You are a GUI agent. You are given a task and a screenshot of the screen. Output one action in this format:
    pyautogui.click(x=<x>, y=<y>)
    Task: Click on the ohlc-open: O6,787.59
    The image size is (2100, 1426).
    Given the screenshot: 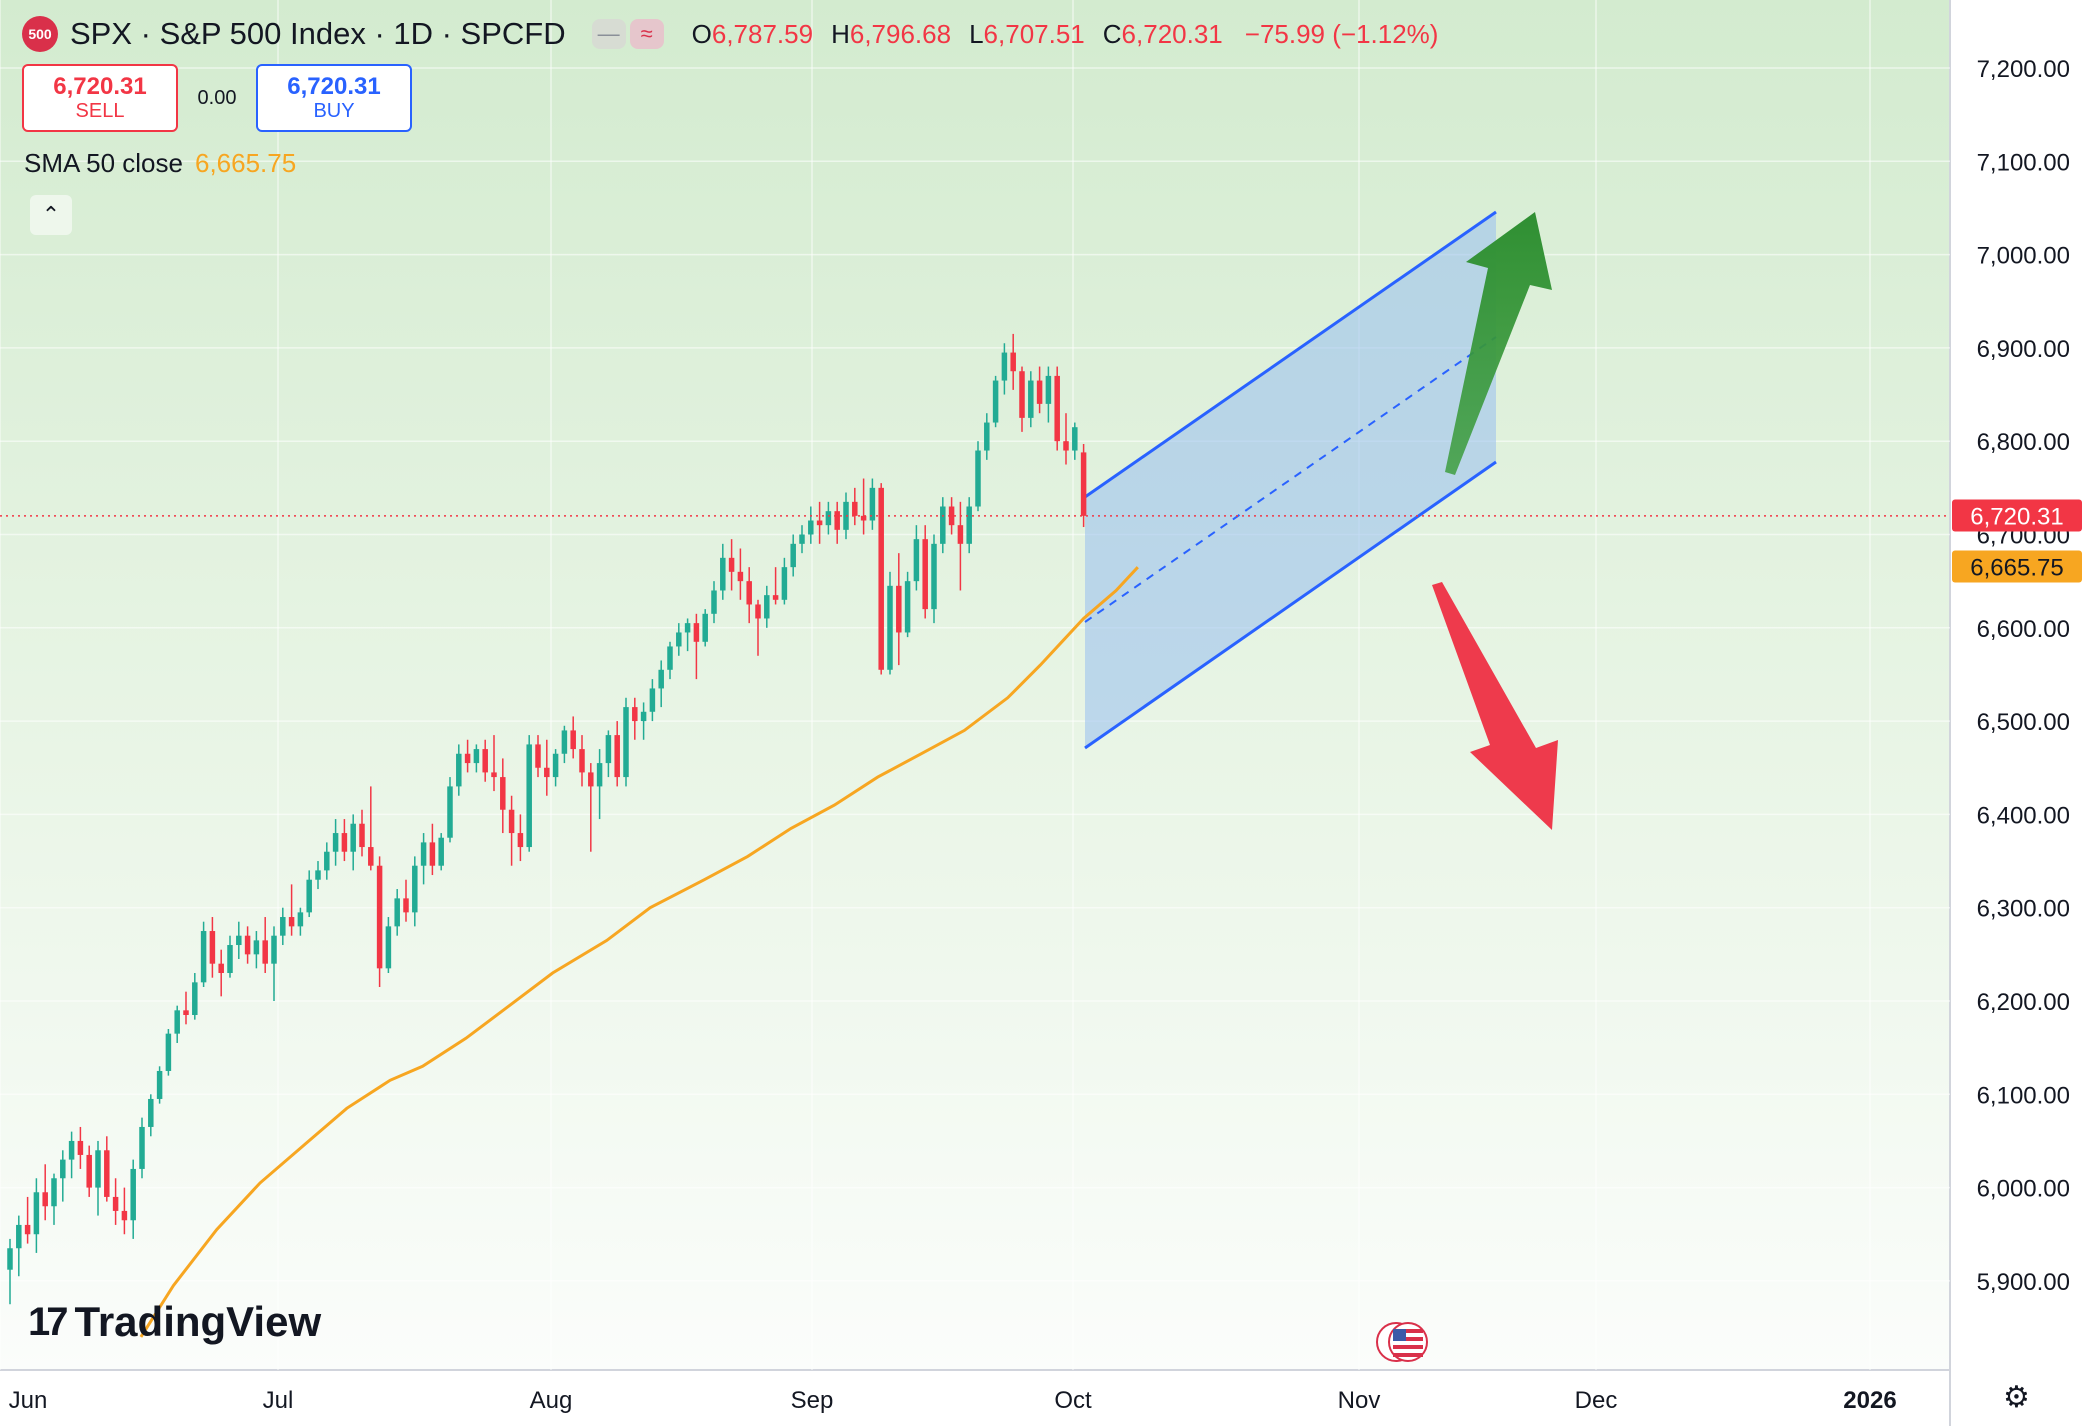 What is the action you would take?
    pyautogui.click(x=752, y=33)
    